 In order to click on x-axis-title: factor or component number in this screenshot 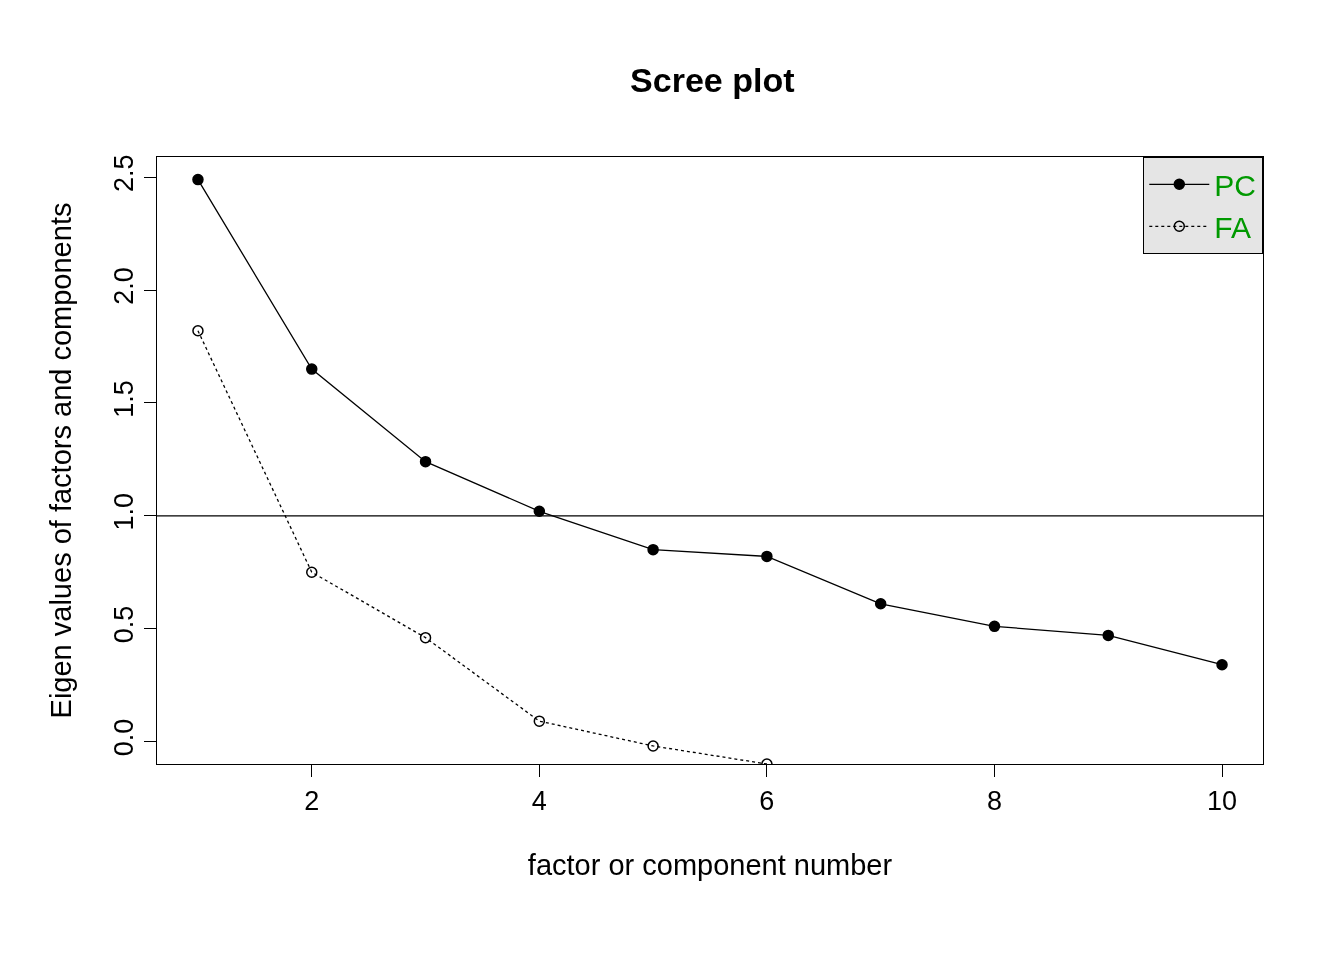, I will do `click(710, 865)`.